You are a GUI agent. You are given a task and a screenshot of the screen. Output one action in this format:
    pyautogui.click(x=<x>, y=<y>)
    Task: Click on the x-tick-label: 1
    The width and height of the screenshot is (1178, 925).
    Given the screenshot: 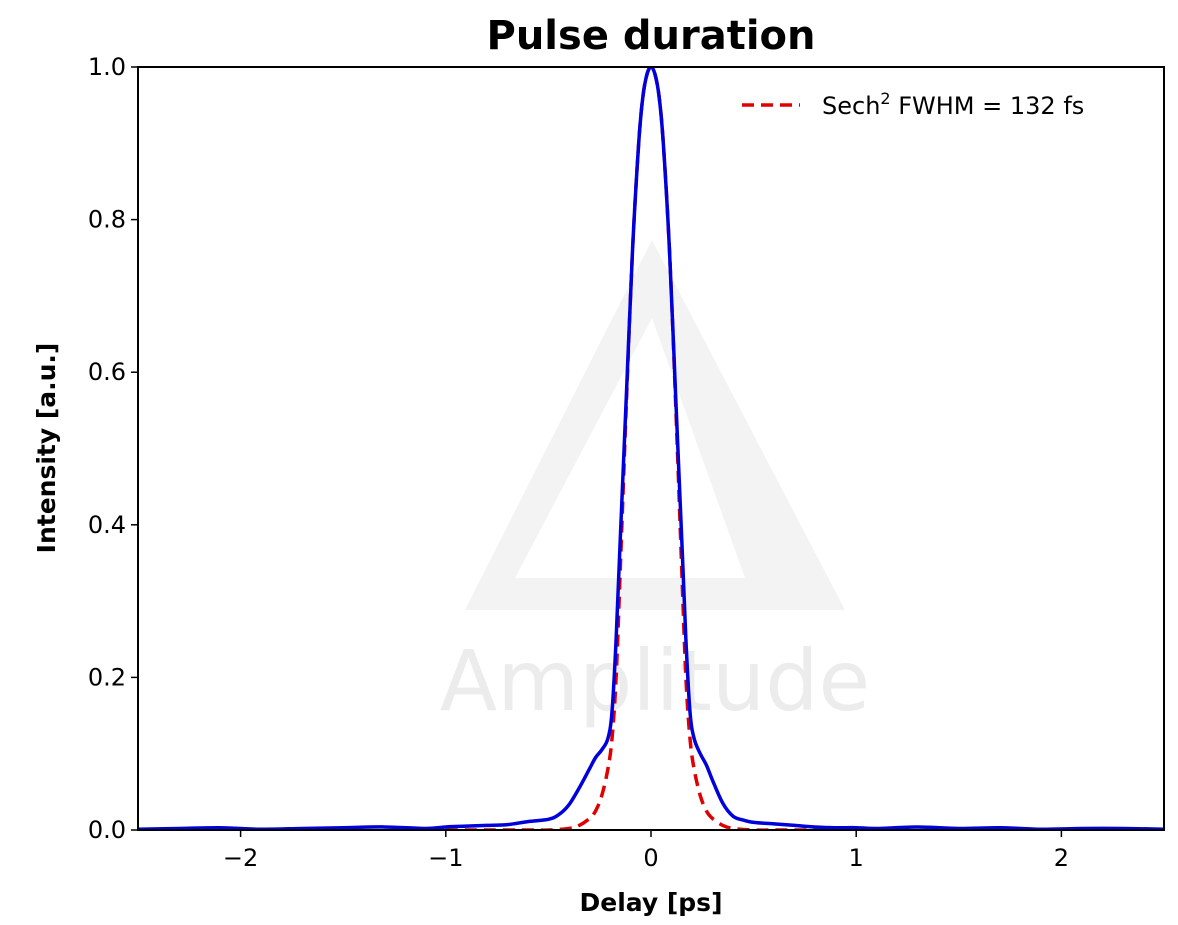 What is the action you would take?
    pyautogui.click(x=856, y=858)
    